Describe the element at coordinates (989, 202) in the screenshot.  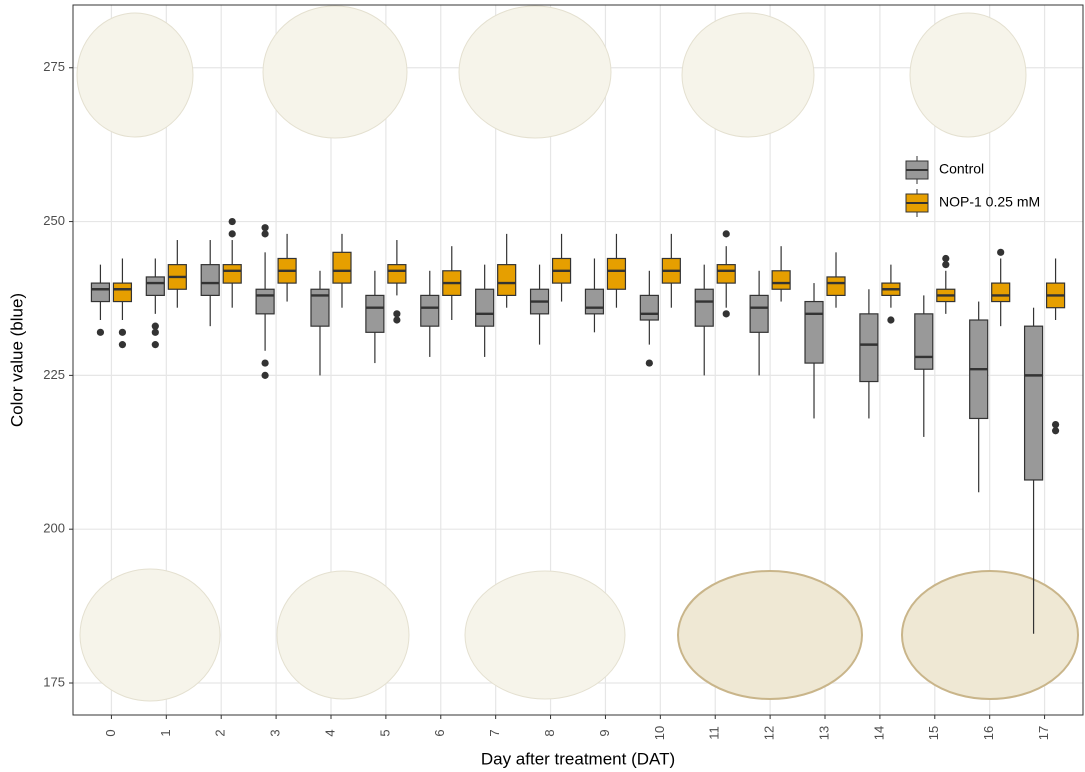
I see `legend-label: NOP-1 0.25 mM` at that location.